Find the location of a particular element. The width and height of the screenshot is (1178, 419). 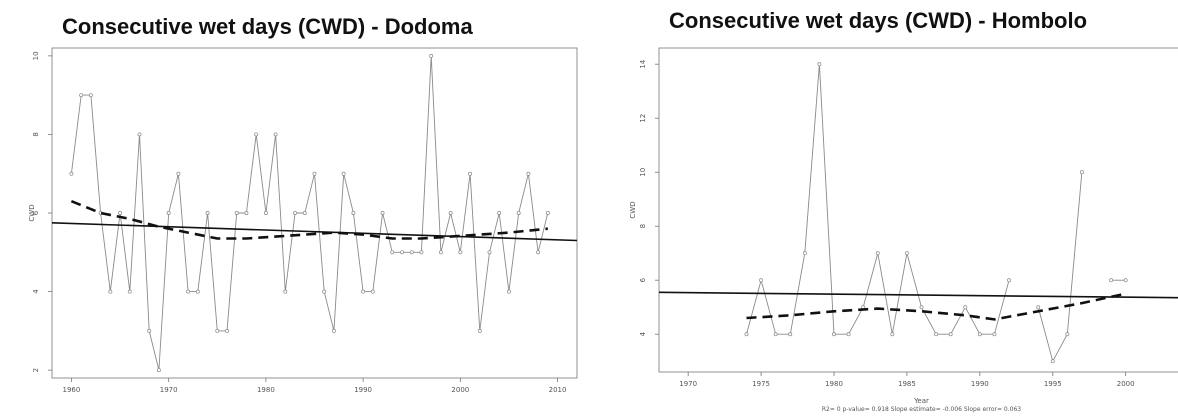

x-tick-label: 1960 is located at coordinates (72, 390).